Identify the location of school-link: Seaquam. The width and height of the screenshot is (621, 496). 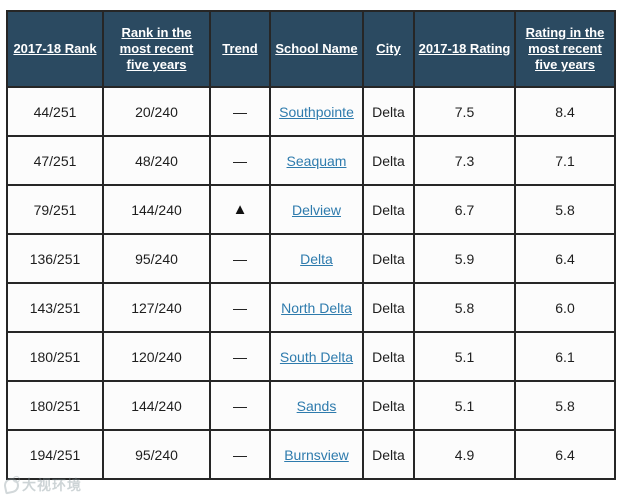
(316, 160).